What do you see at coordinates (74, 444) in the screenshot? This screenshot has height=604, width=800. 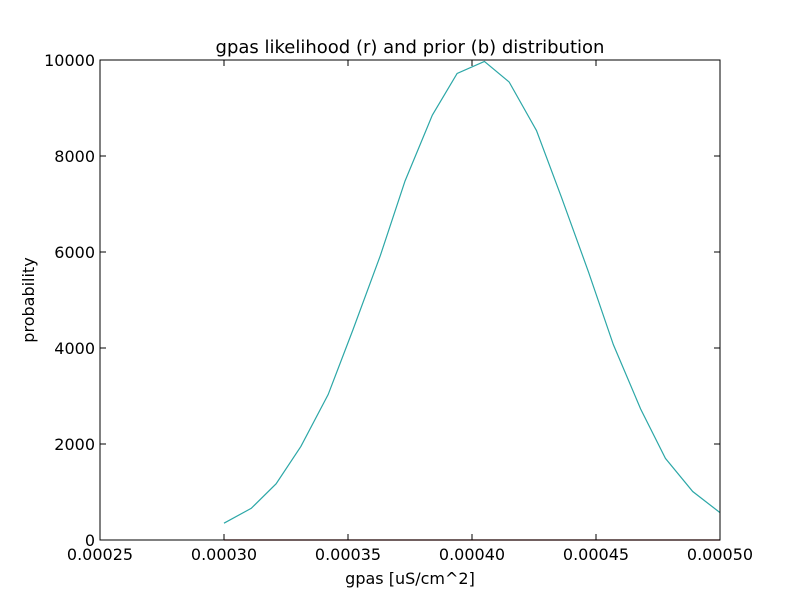 I see `y-tick-label: 2000` at bounding box center [74, 444].